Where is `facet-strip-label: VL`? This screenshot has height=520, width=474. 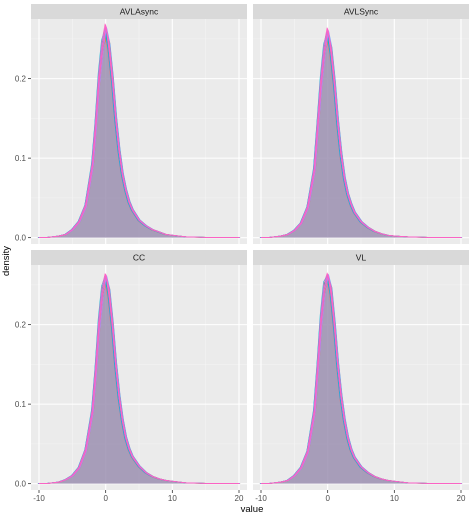 facet-strip-label: VL is located at coordinates (361, 258).